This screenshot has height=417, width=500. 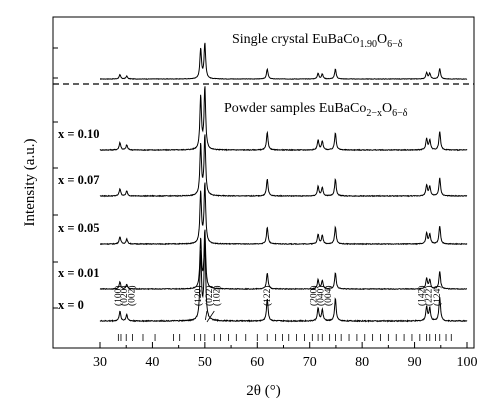 What do you see at coordinates (79, 273) in the screenshot?
I see `series-label: x = 0.01` at bounding box center [79, 273].